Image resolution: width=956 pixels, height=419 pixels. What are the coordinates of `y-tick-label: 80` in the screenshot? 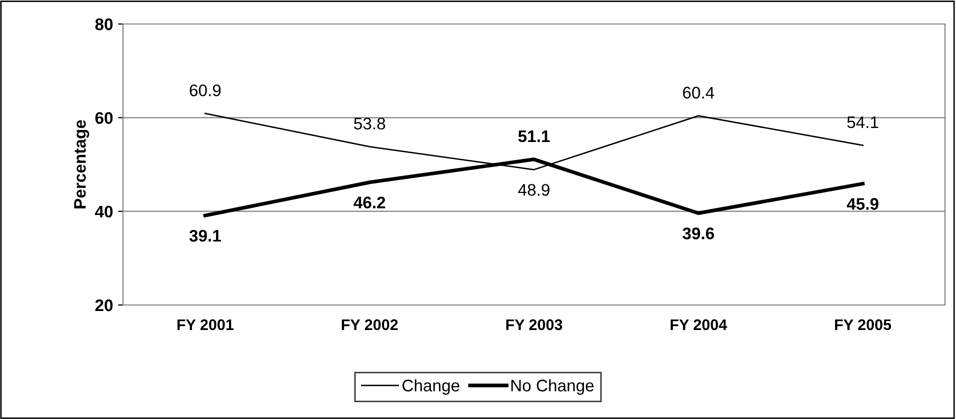 It's located at (104, 24).